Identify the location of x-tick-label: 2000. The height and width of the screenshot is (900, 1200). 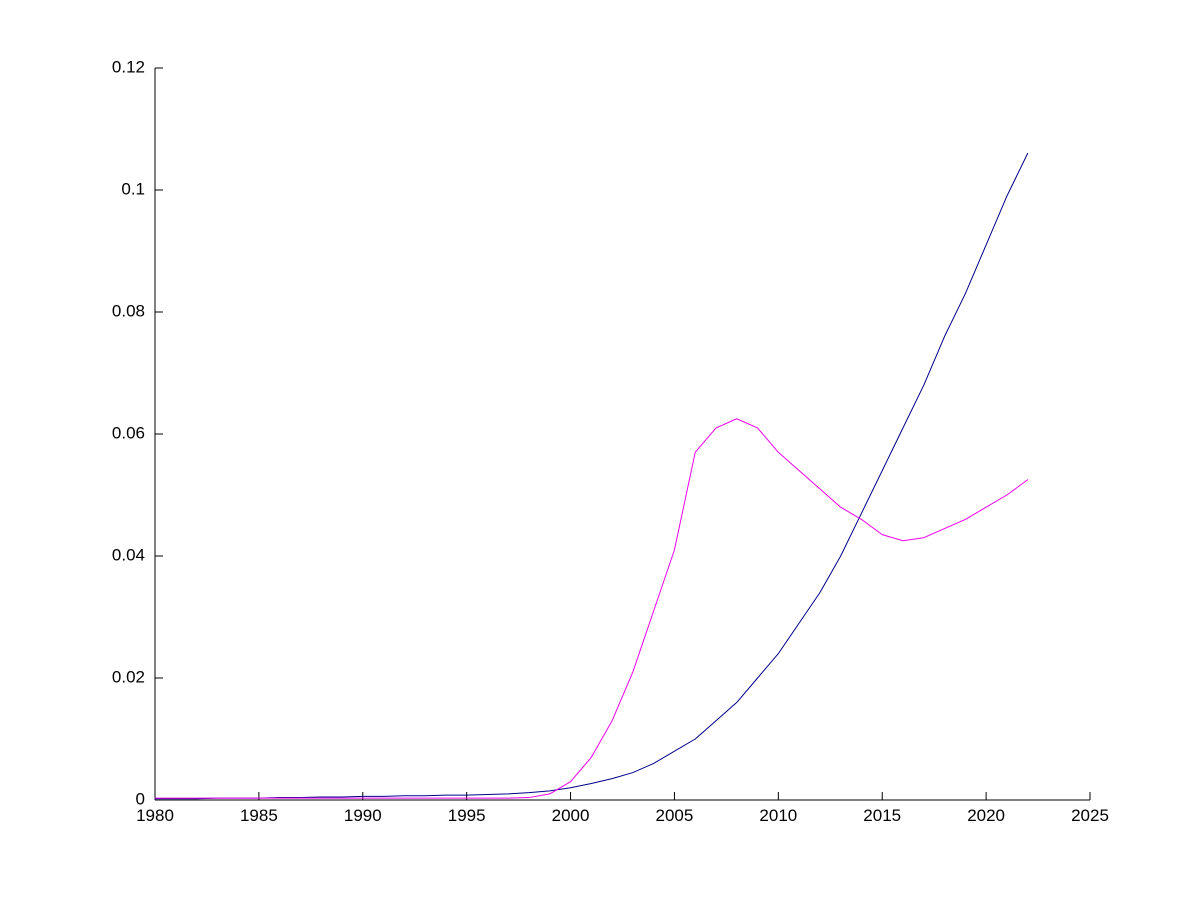
(571, 815).